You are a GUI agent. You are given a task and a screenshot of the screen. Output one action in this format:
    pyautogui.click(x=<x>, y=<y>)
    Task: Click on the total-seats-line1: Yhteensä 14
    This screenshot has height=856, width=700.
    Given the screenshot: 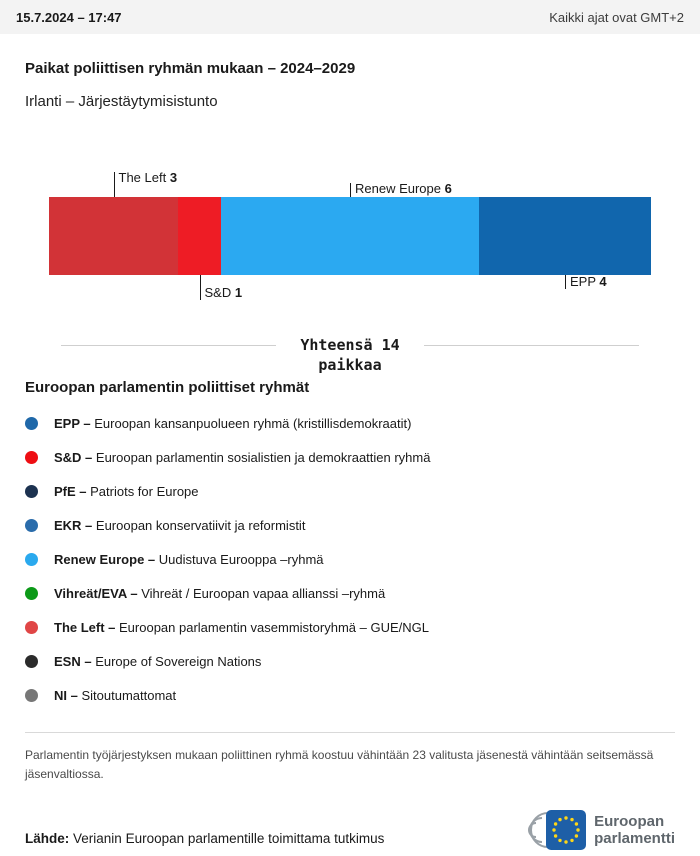 What is the action you would take?
    pyautogui.click(x=350, y=345)
    